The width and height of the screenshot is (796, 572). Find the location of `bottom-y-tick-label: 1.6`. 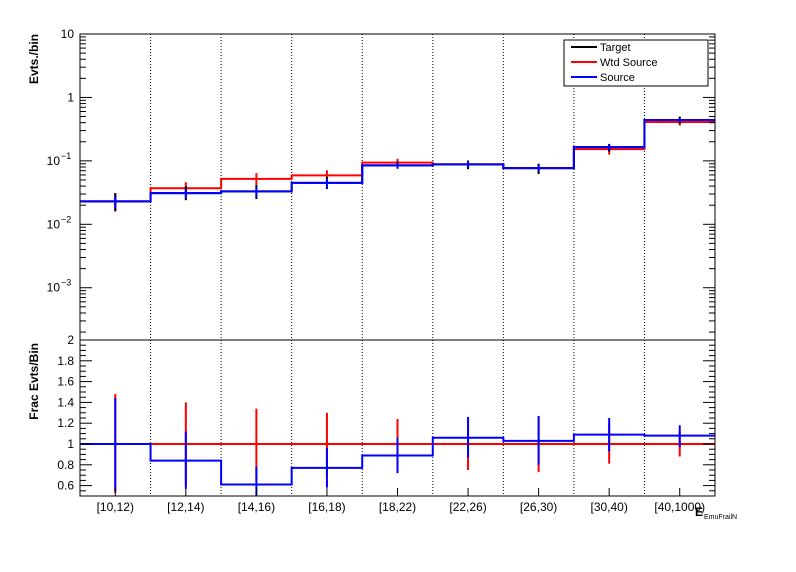

bottom-y-tick-label: 1.6 is located at coordinates (65, 382).